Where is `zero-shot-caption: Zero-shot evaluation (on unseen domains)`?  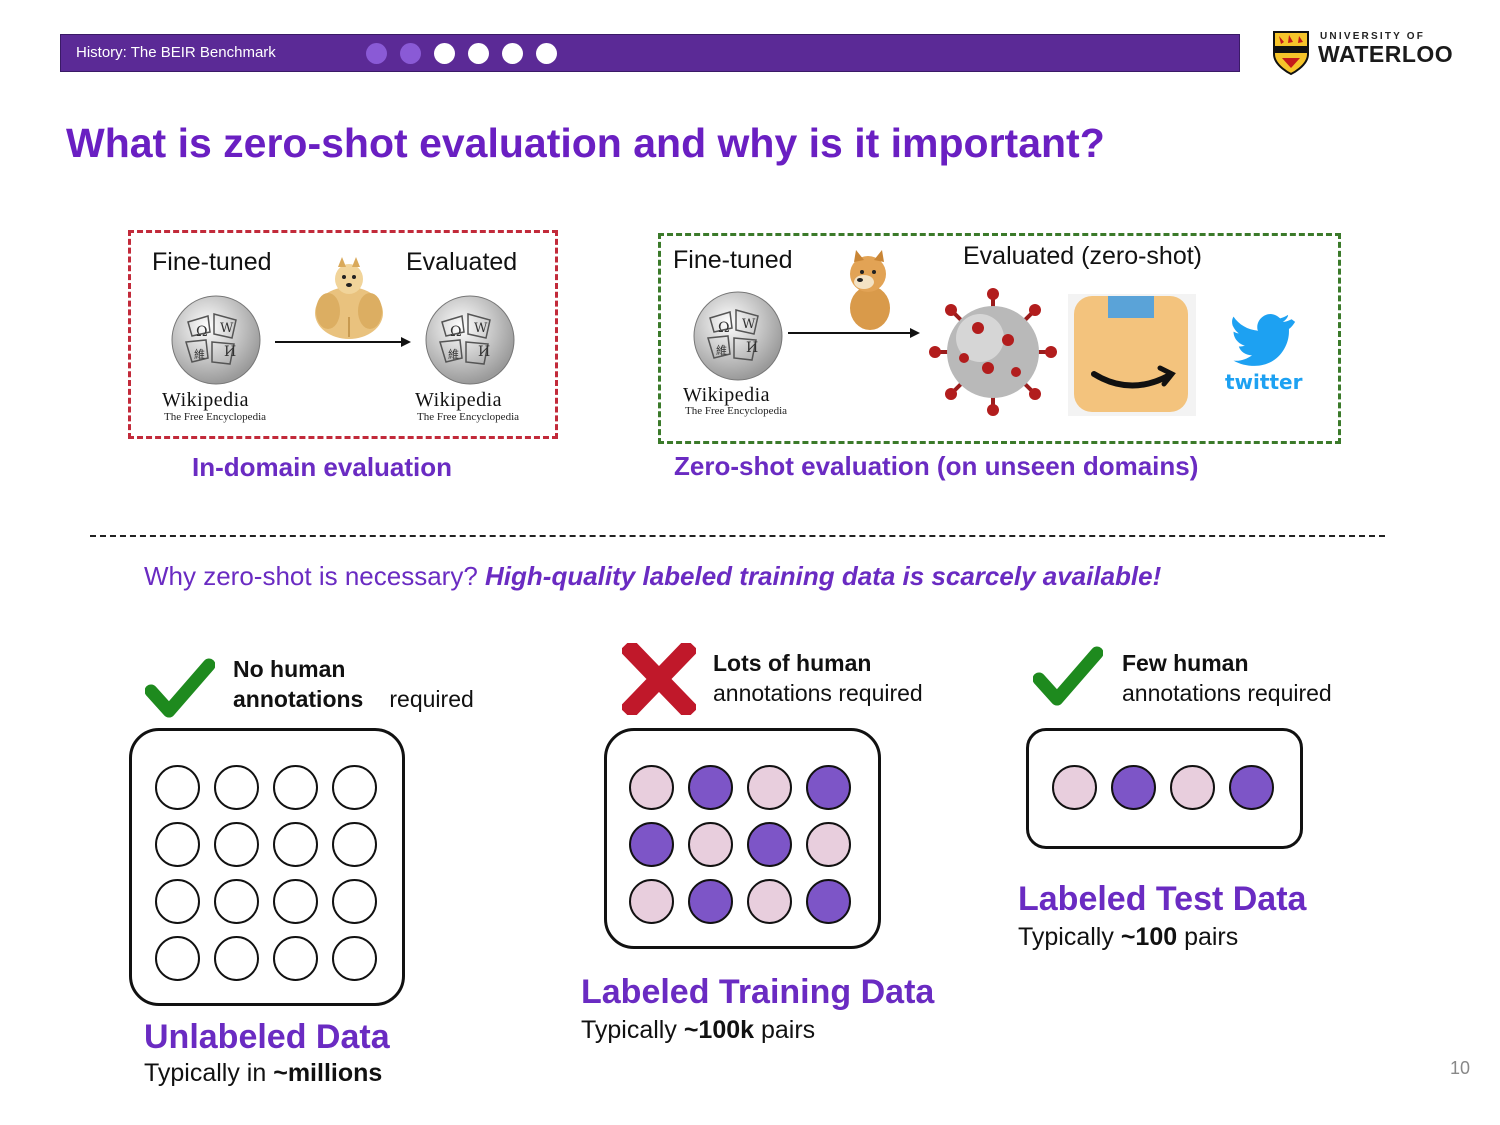 zero-shot-caption: Zero-shot evaluation (on unseen domains) is located at coordinates (936, 466).